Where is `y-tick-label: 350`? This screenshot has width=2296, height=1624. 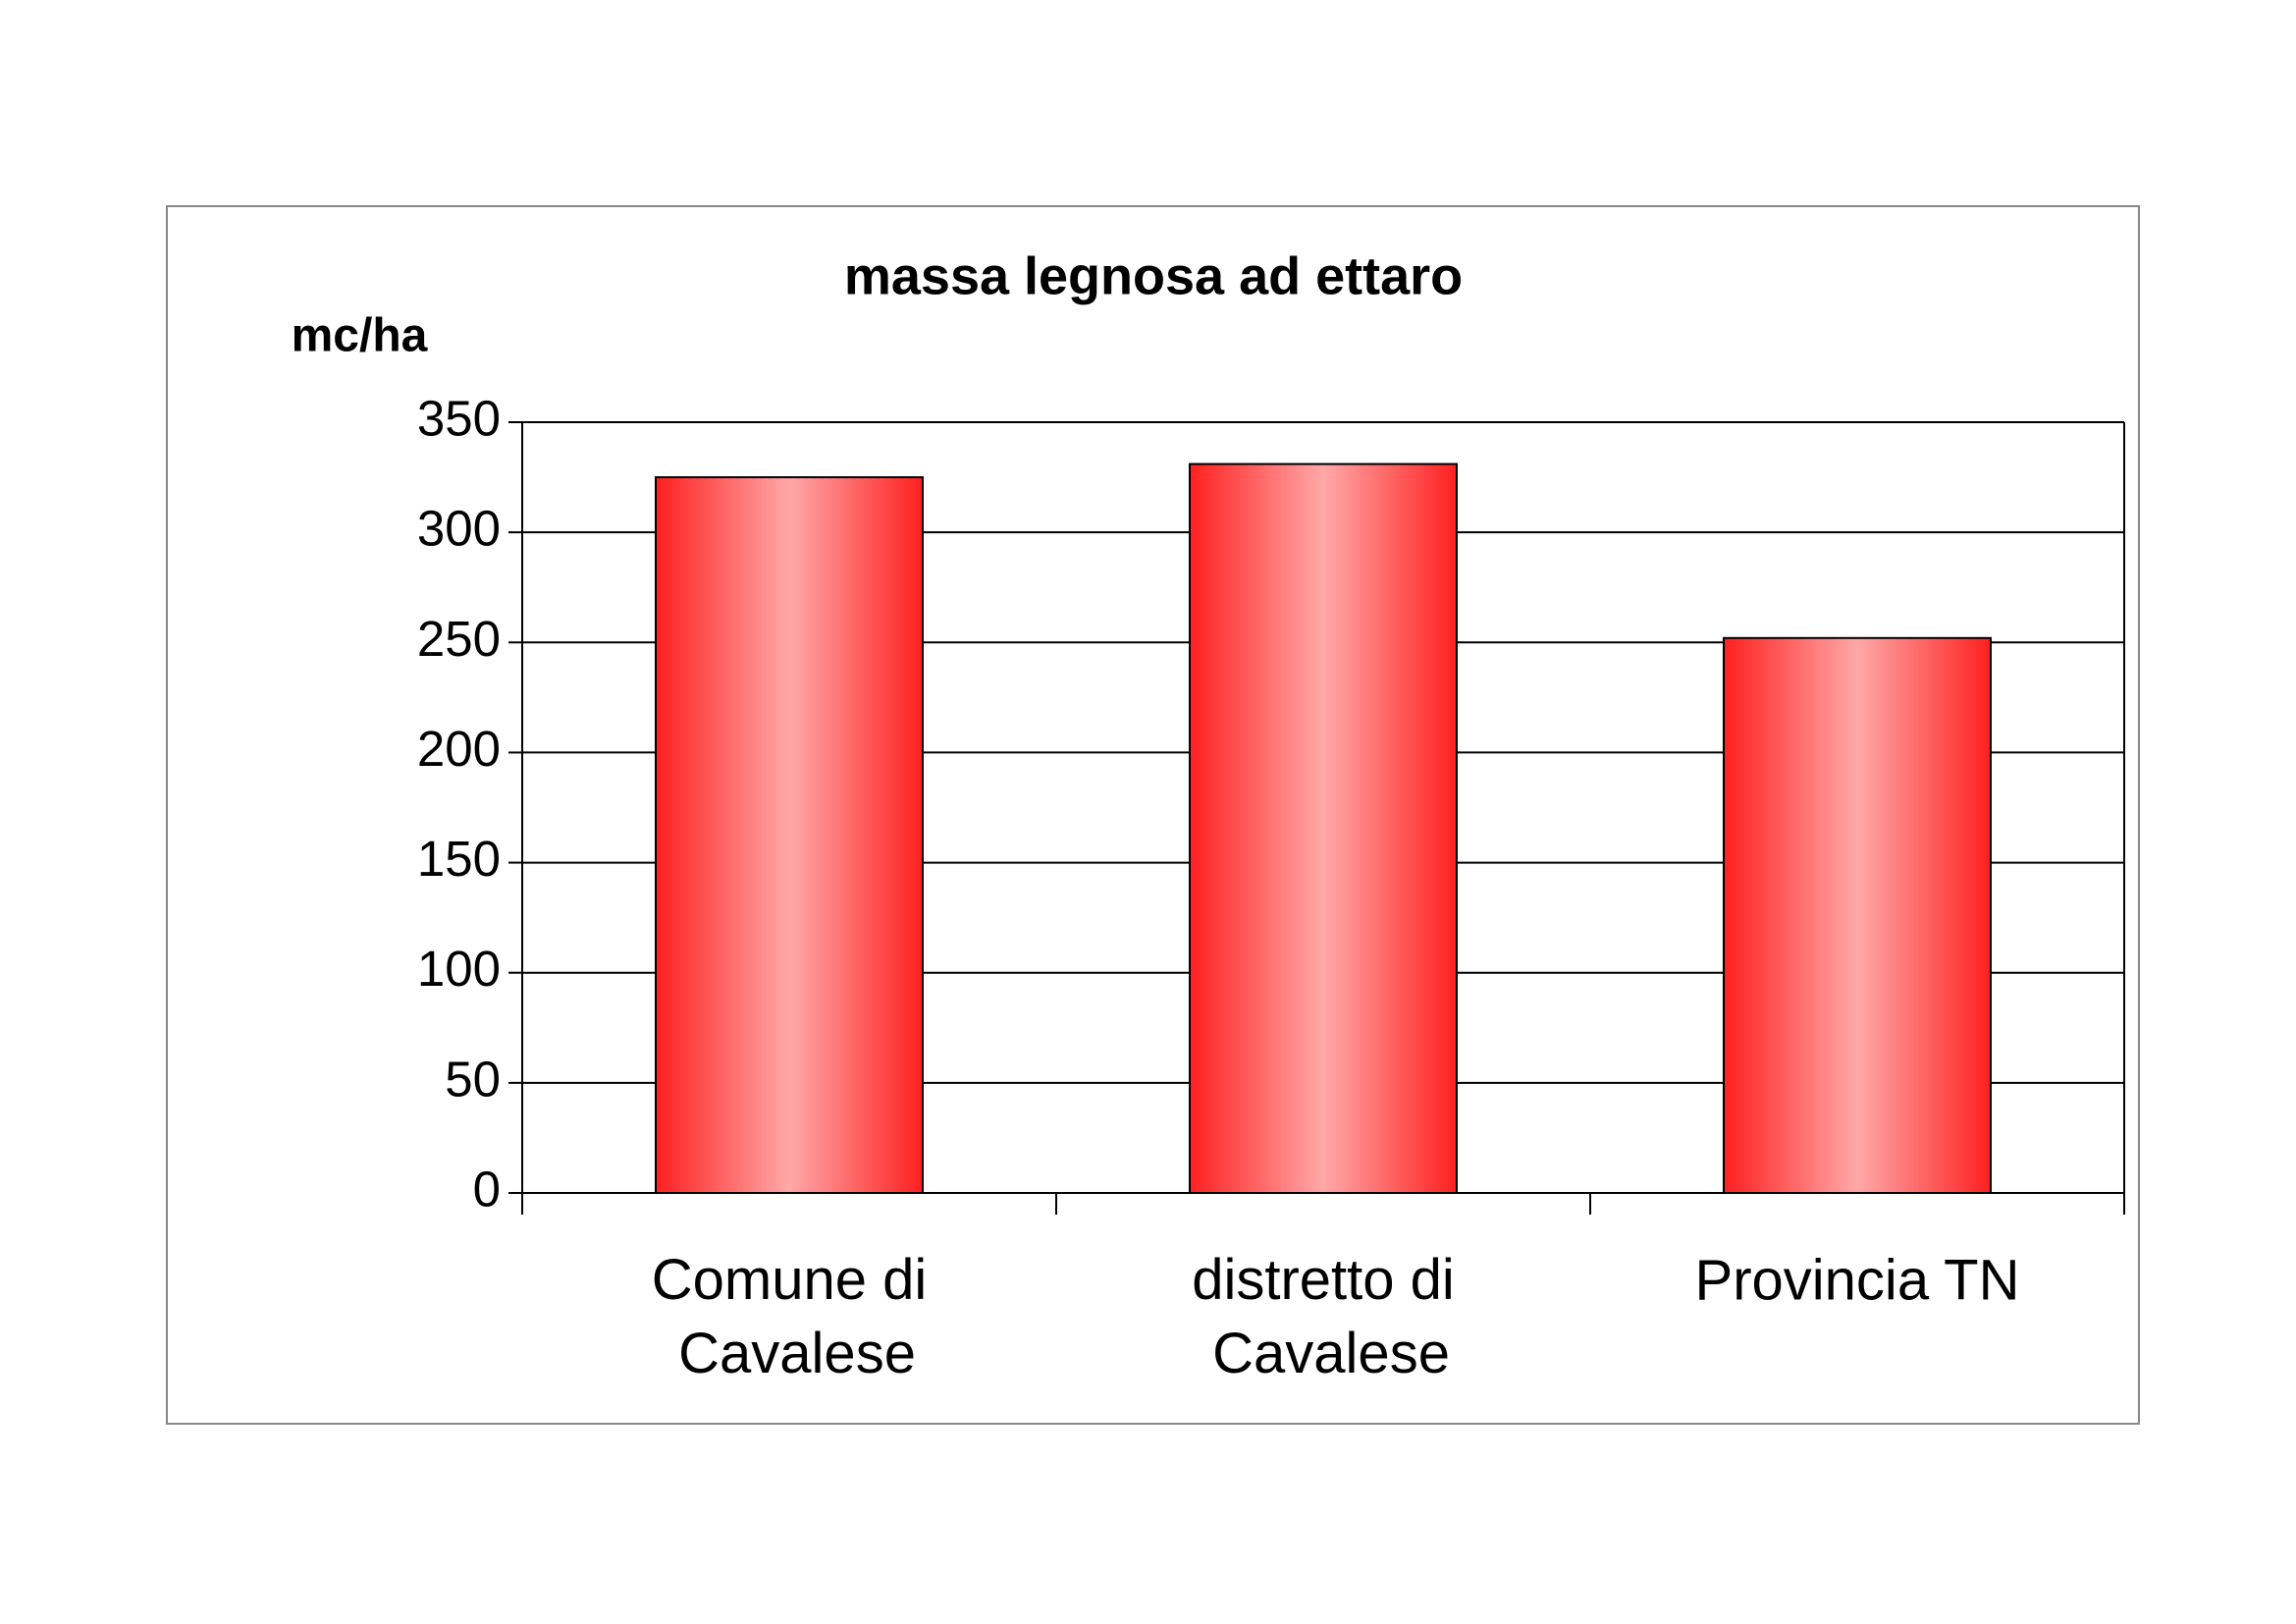
y-tick-label: 350 is located at coordinates (459, 418).